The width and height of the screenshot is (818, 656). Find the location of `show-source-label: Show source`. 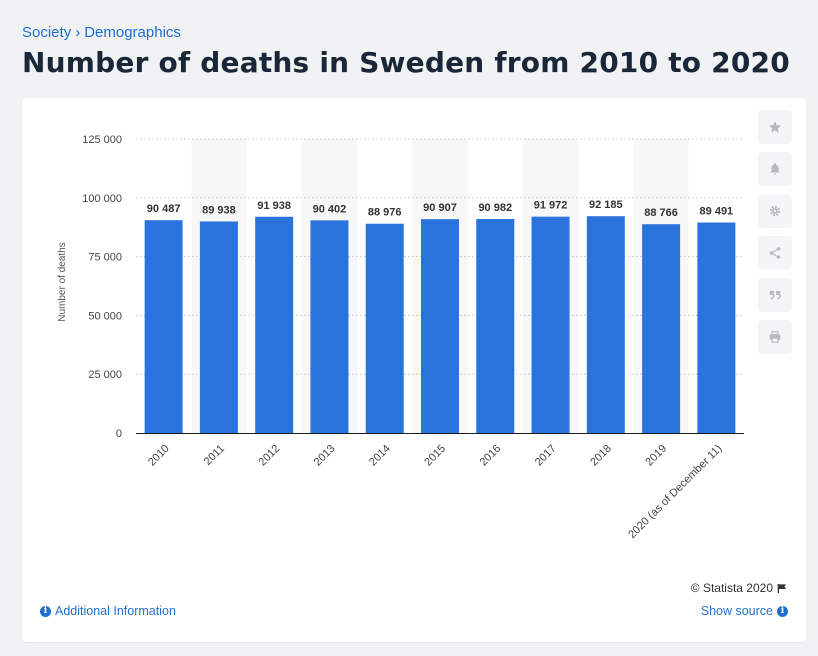

show-source-label: Show source is located at coordinates (736, 611).